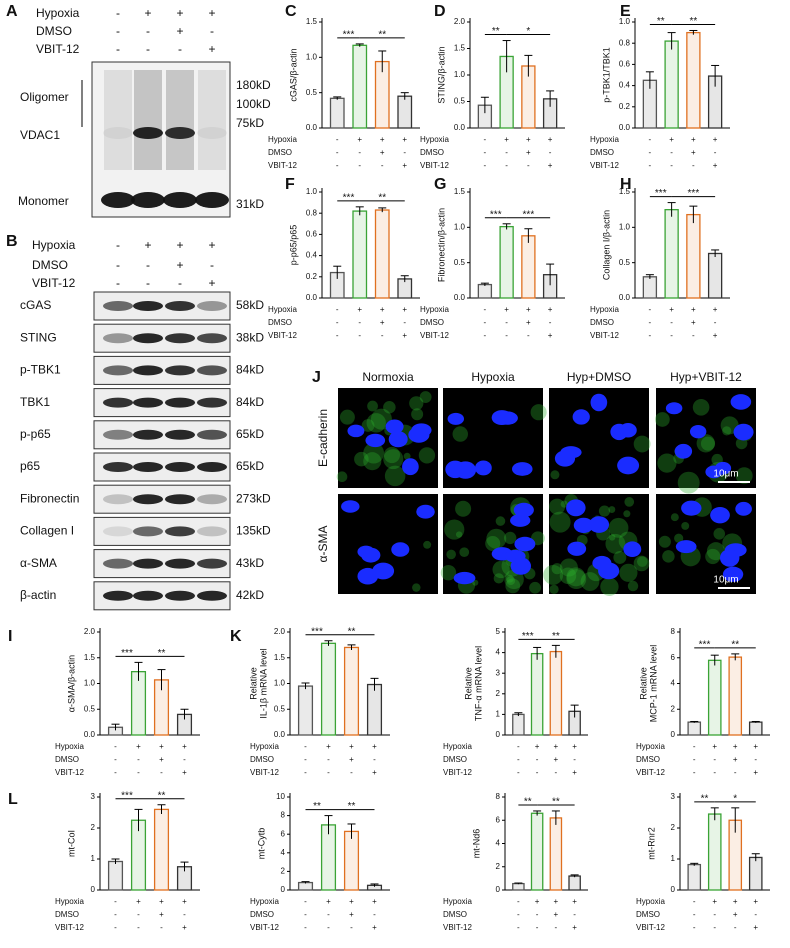 The height and width of the screenshot is (948, 790). Describe the element at coordinates (673, 631) in the screenshot. I see `y-tick-label: 8` at that location.